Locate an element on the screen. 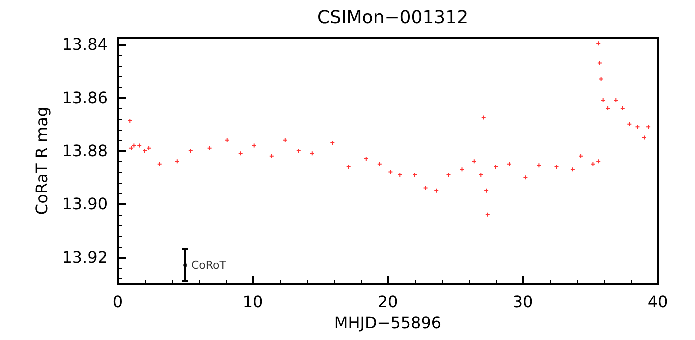 This screenshot has height=340, width=695. y-tick-label: 13.86 is located at coordinates (85, 98).